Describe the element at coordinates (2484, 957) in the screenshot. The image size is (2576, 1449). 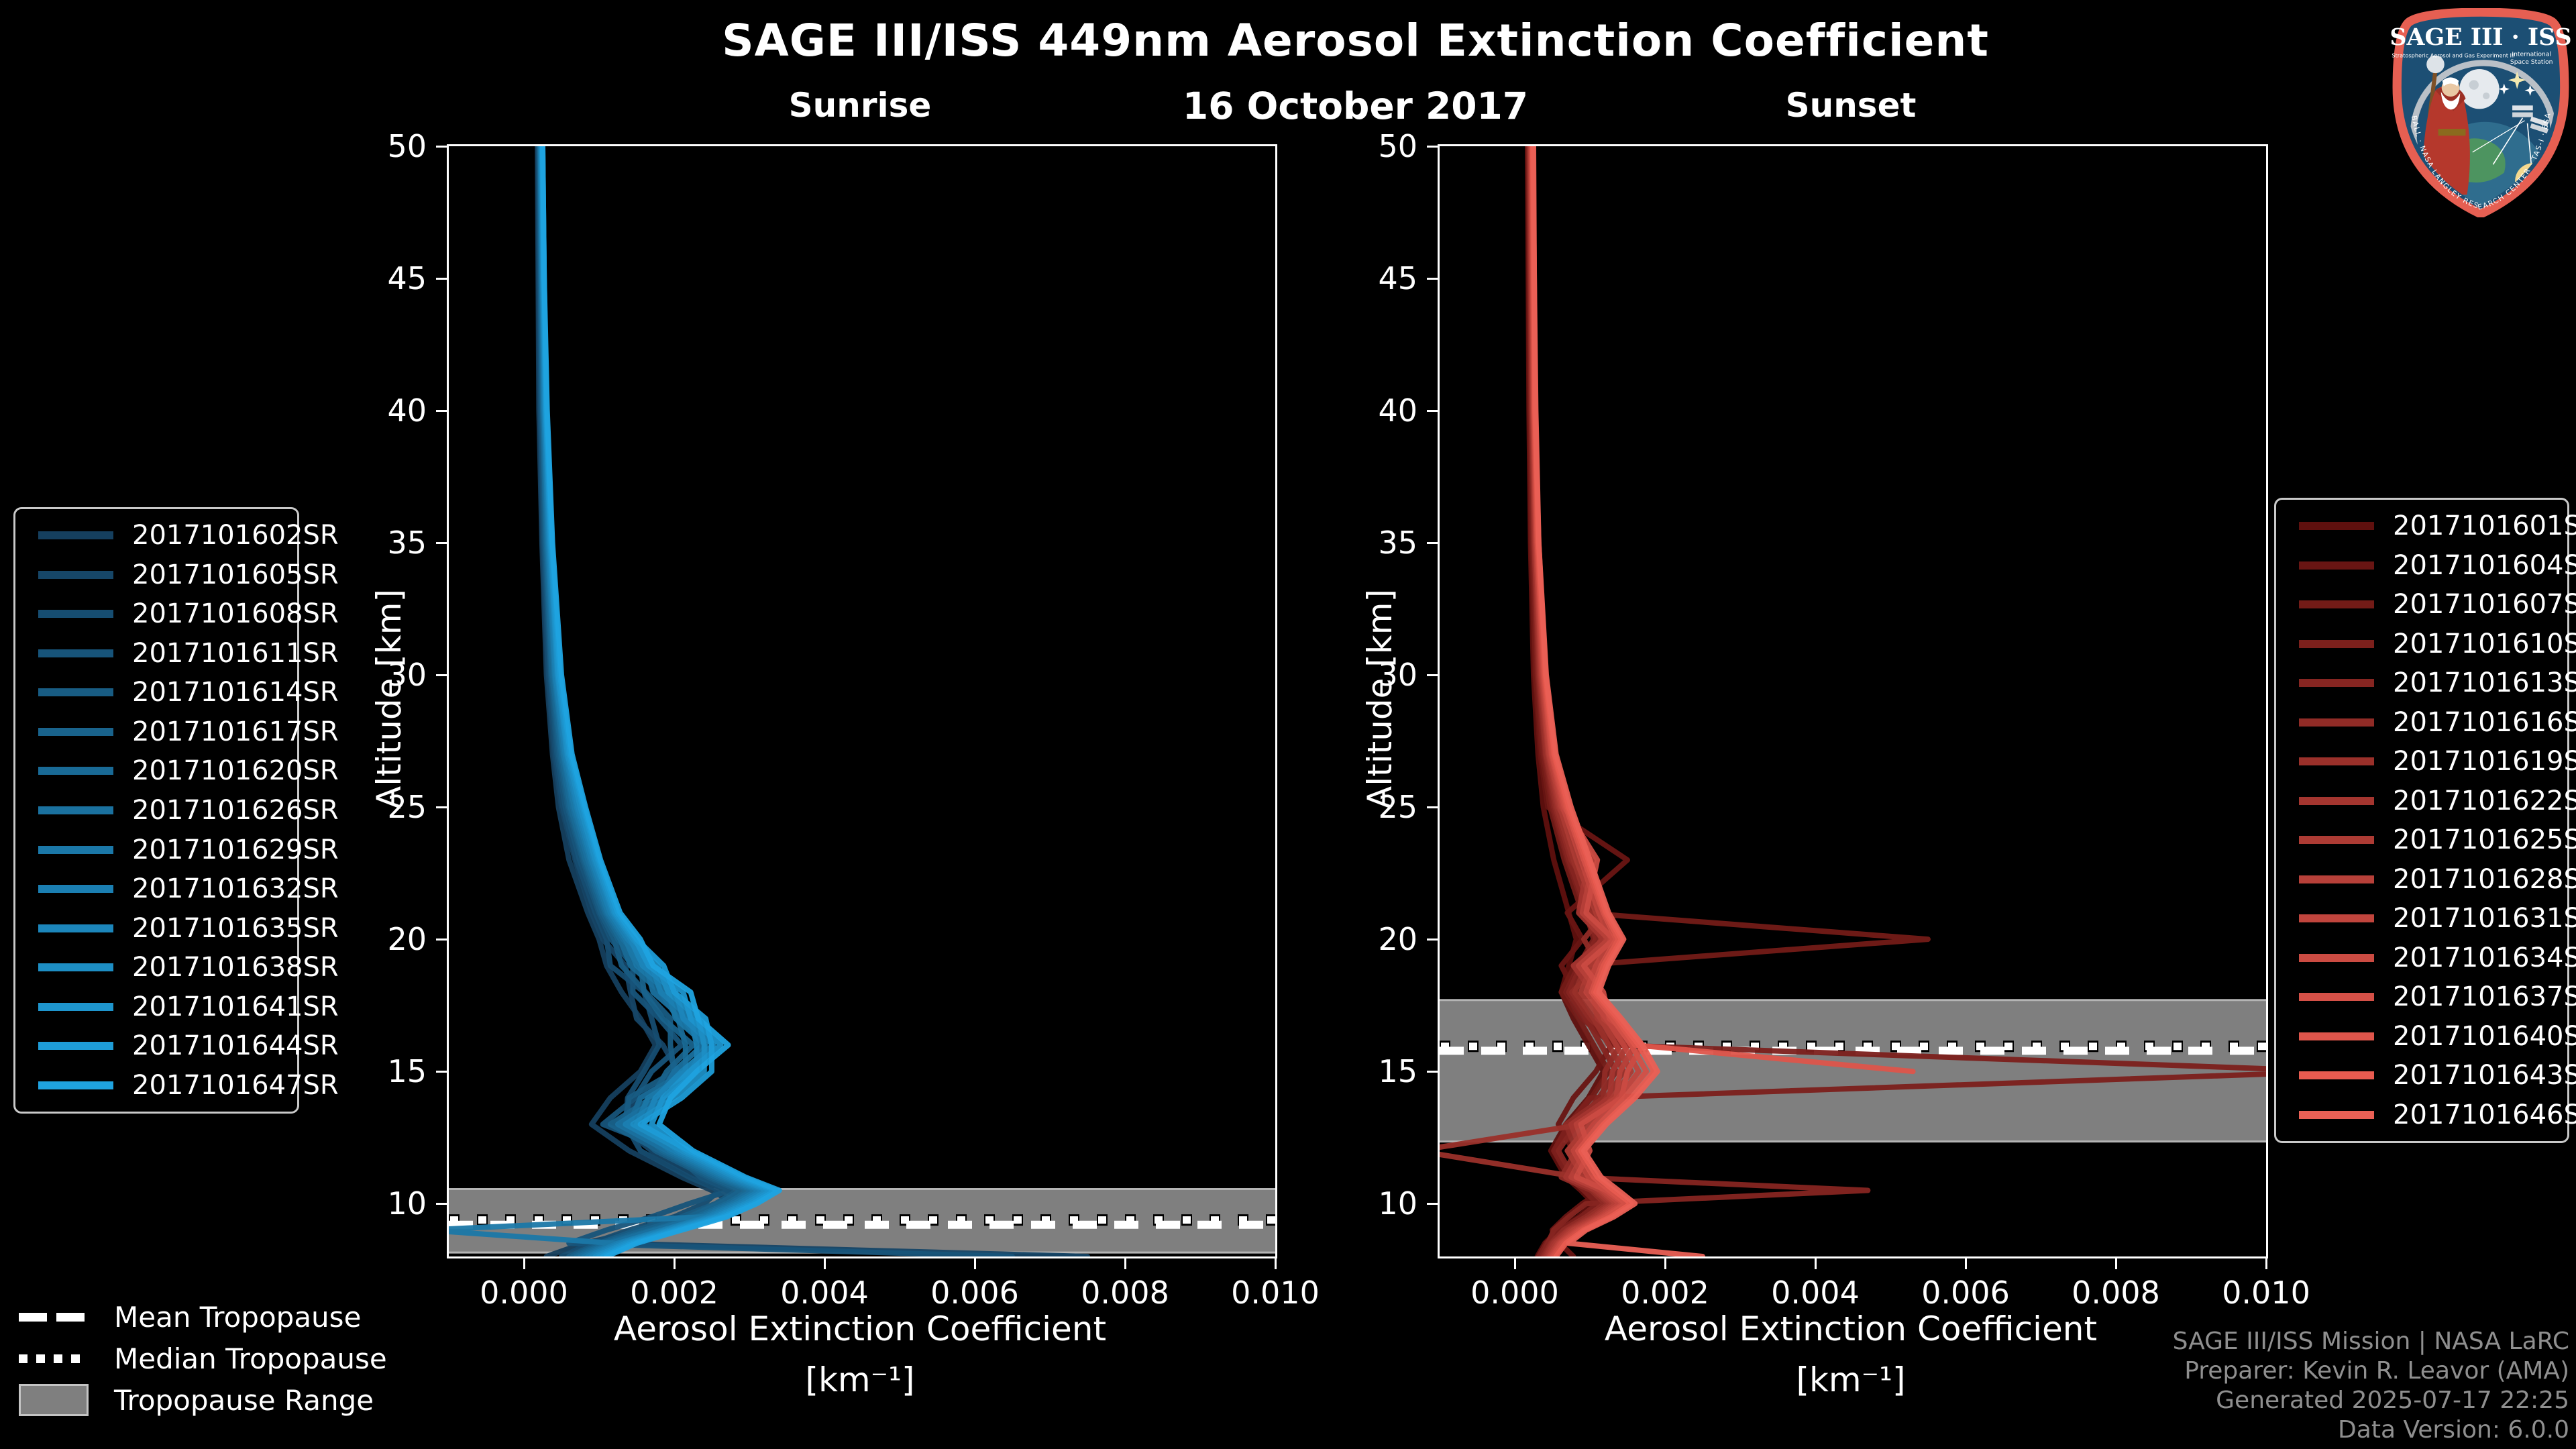
I see `legend-label: 2017101634SS` at that location.